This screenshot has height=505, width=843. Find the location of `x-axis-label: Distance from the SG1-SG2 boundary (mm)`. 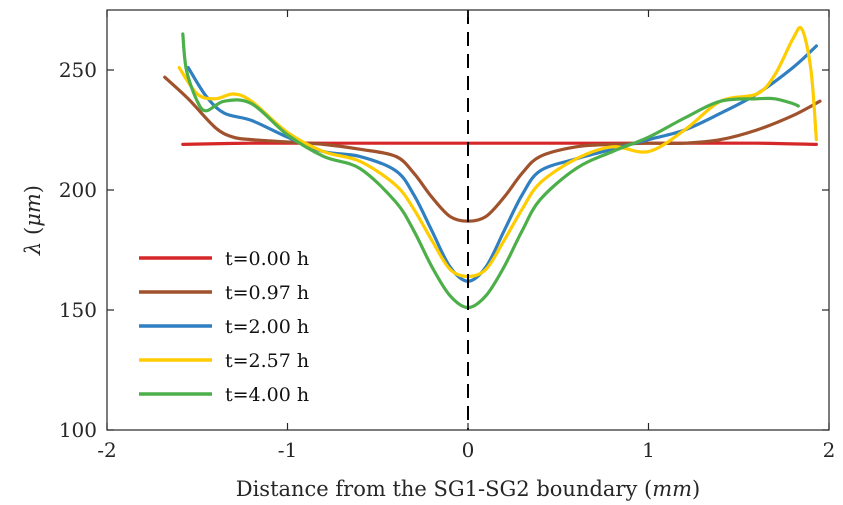

x-axis-label: Distance from the SG1-SG2 boundary (mm) is located at coordinates (468, 489).